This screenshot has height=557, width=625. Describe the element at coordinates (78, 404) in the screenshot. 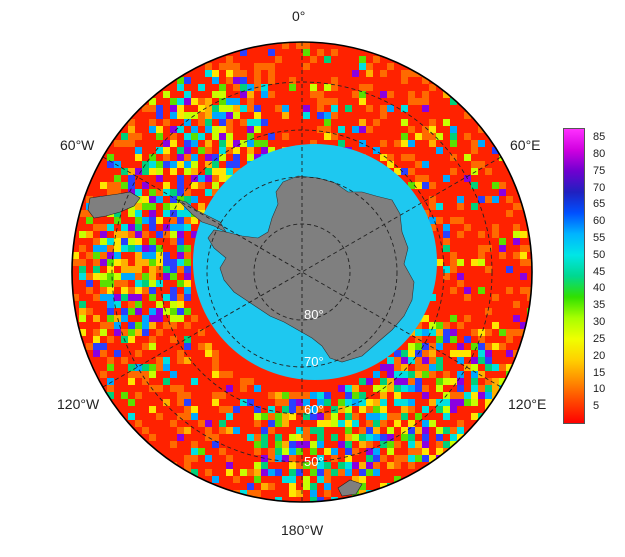

I see `lon-label-120w: 120°W` at that location.